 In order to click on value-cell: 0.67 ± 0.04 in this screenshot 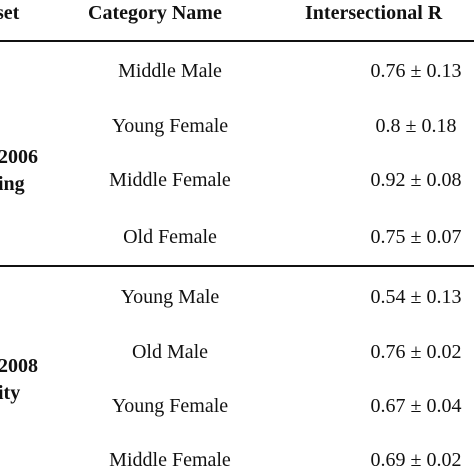, I will do `click(416, 406)`.